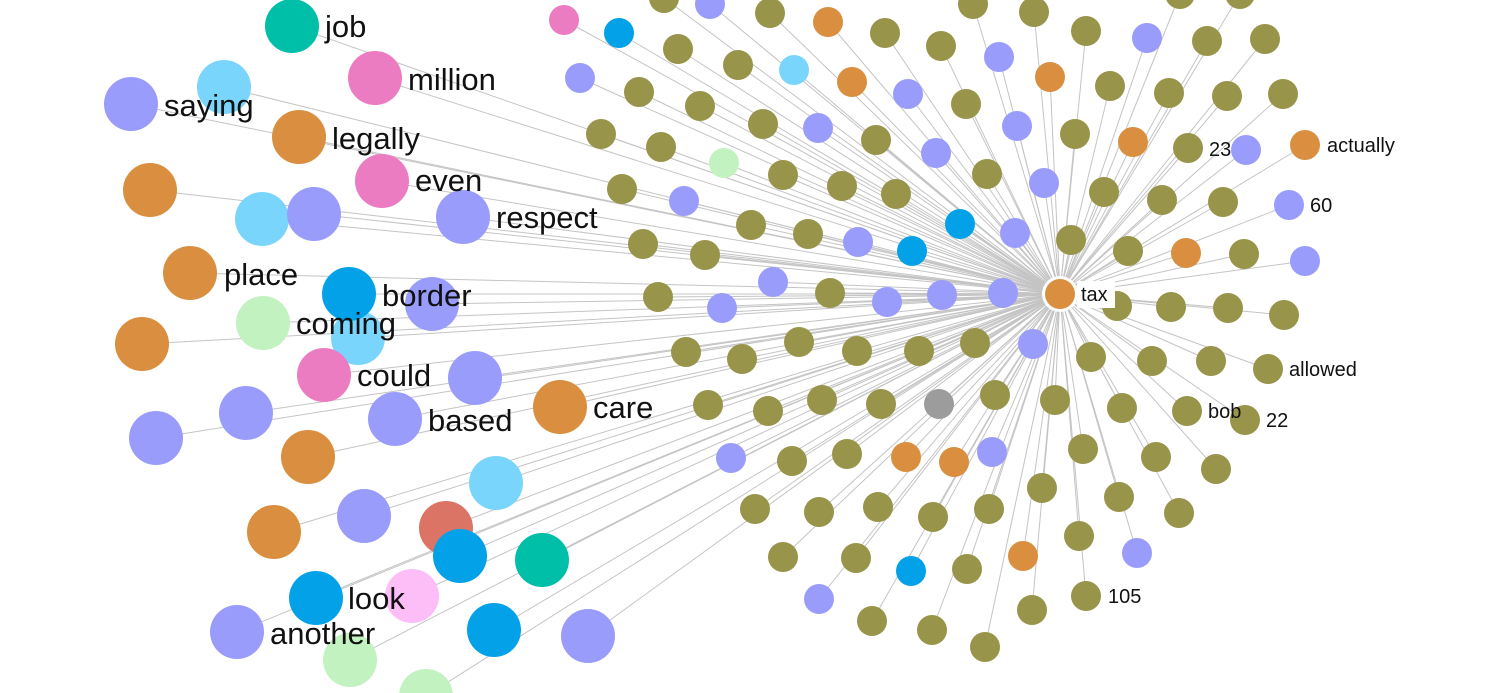 The image size is (1508, 693). I want to click on graph-node-job, so click(292, 26).